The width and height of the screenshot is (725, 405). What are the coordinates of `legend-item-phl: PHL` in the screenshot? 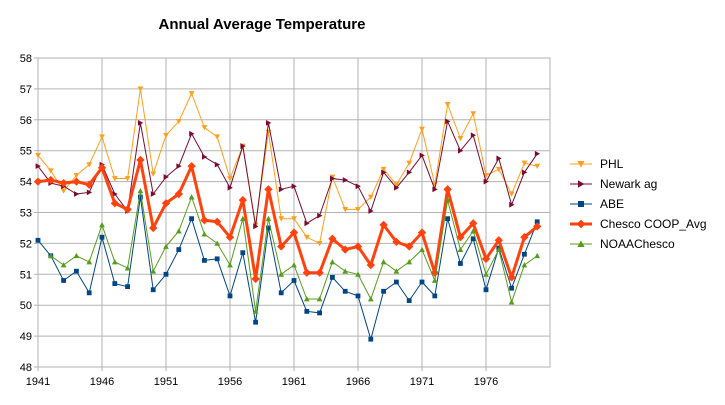 It's located at (597, 164).